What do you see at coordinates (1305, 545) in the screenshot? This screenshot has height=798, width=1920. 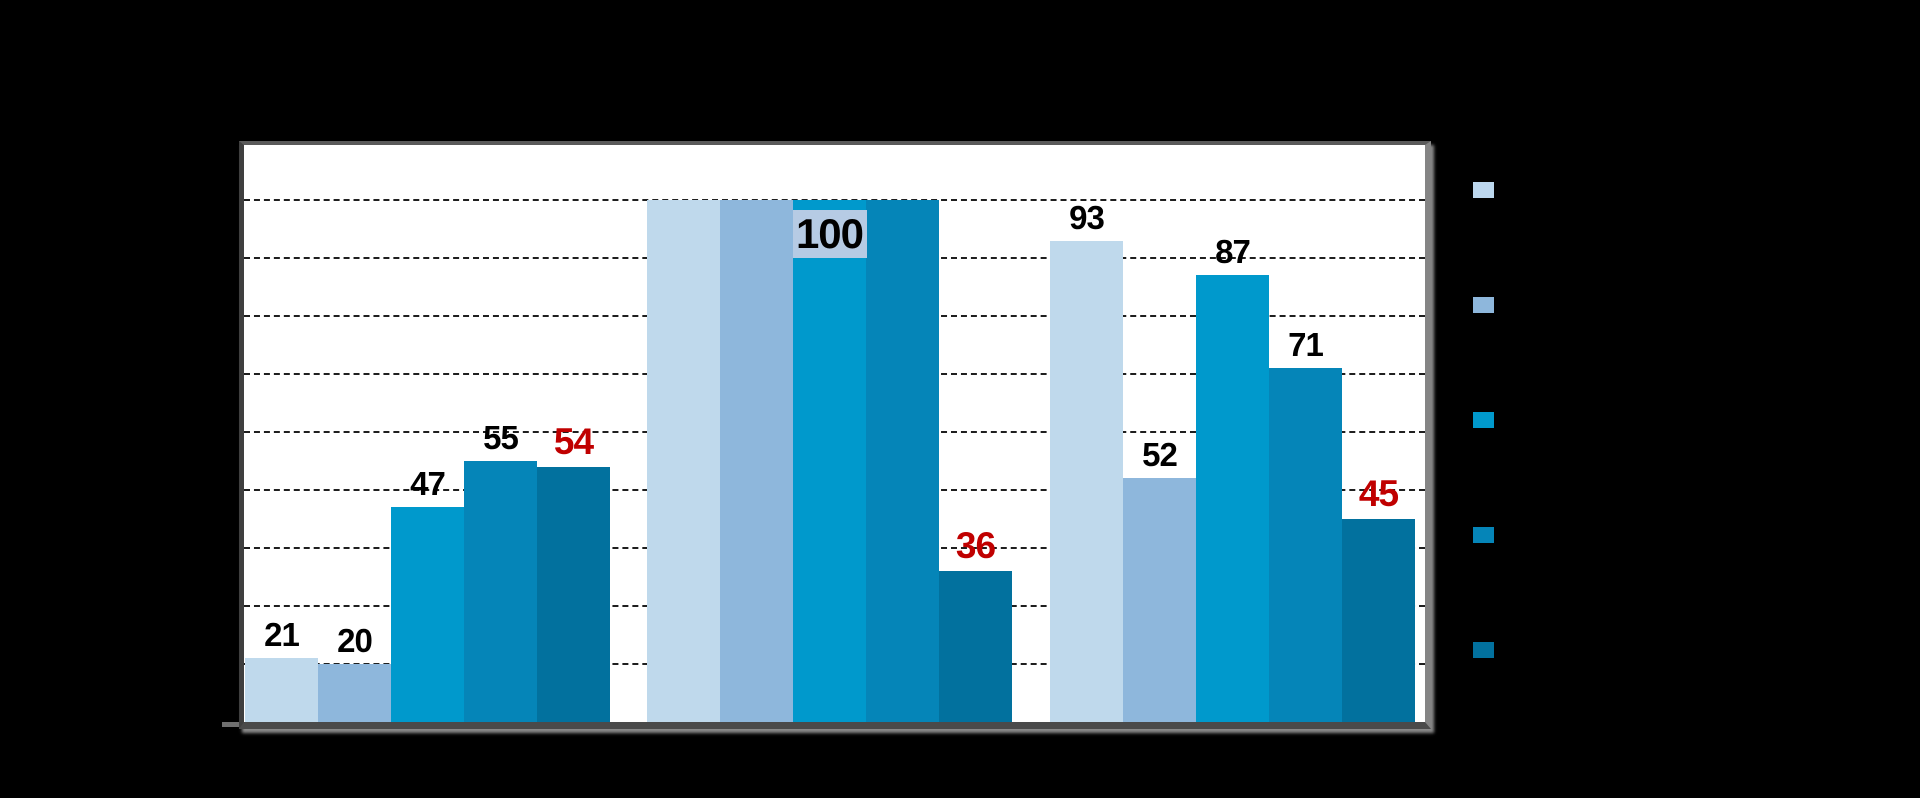 I see `bar-series-4-group3` at bounding box center [1305, 545].